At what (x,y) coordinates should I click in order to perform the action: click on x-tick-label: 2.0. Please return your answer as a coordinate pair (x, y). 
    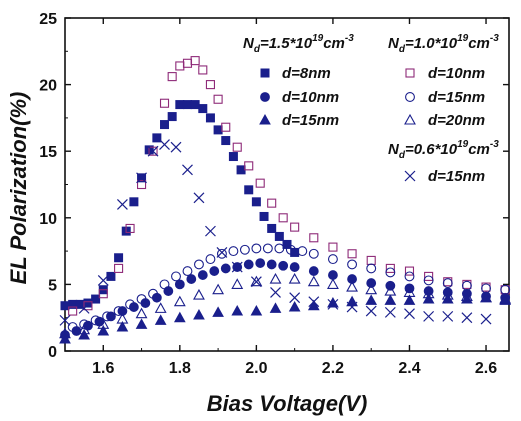
    Looking at the image, I should click on (256, 368).